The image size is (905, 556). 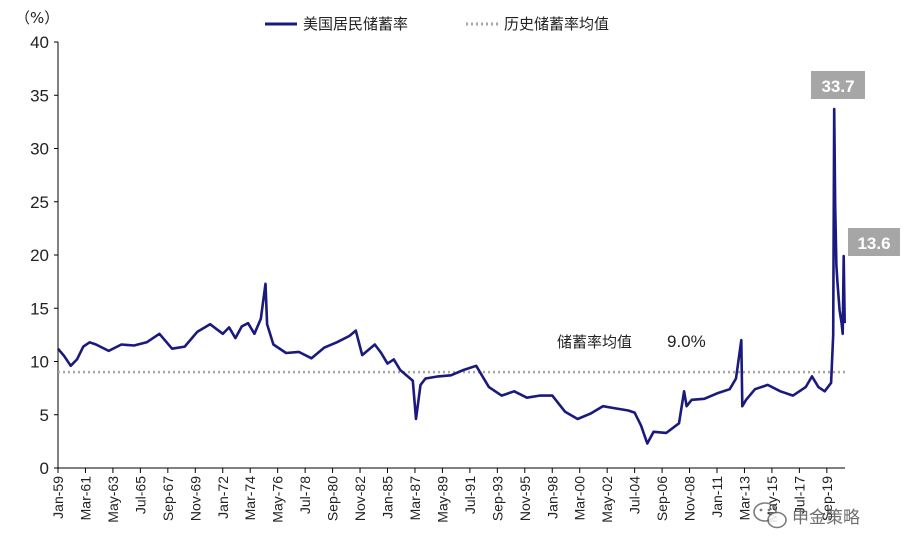 What do you see at coordinates (442, 499) in the screenshot?
I see `x-tick-label-May-89: May-89` at bounding box center [442, 499].